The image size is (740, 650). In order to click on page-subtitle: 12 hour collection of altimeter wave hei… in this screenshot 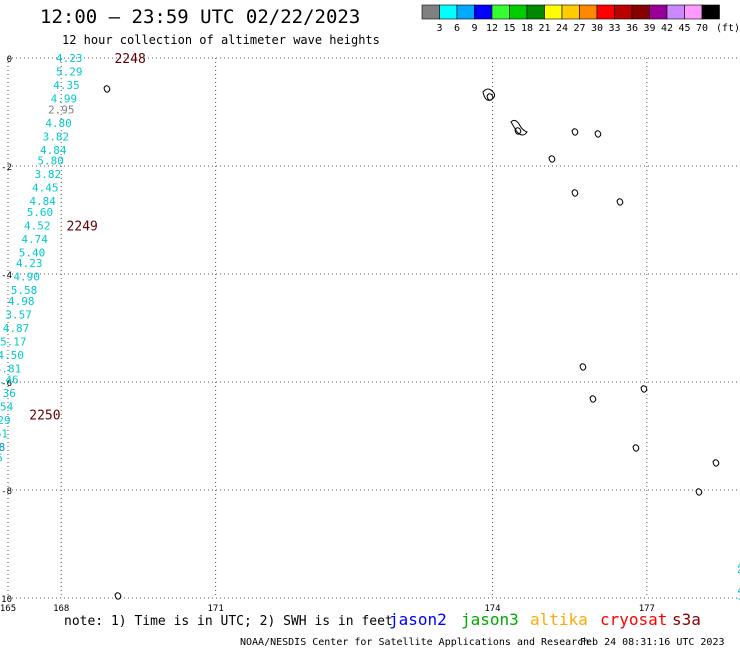, I will do `click(221, 40)`.